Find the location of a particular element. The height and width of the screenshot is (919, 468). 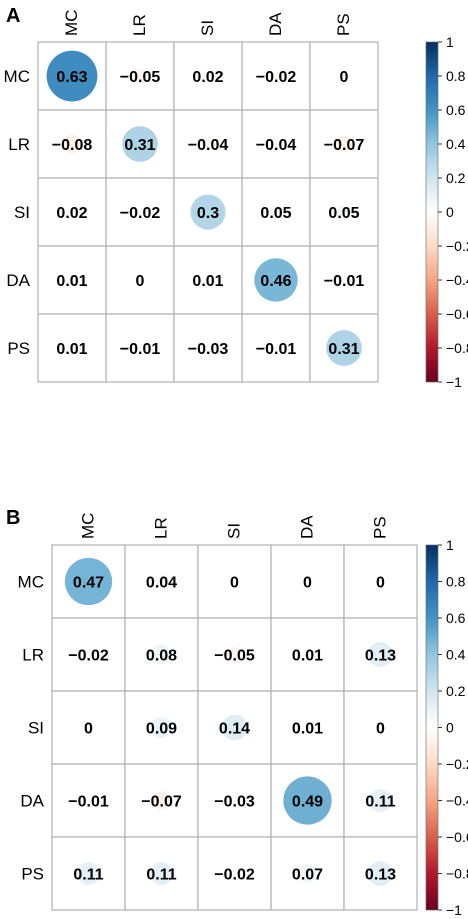

cell-value-label: 0.04 is located at coordinates (161, 583).